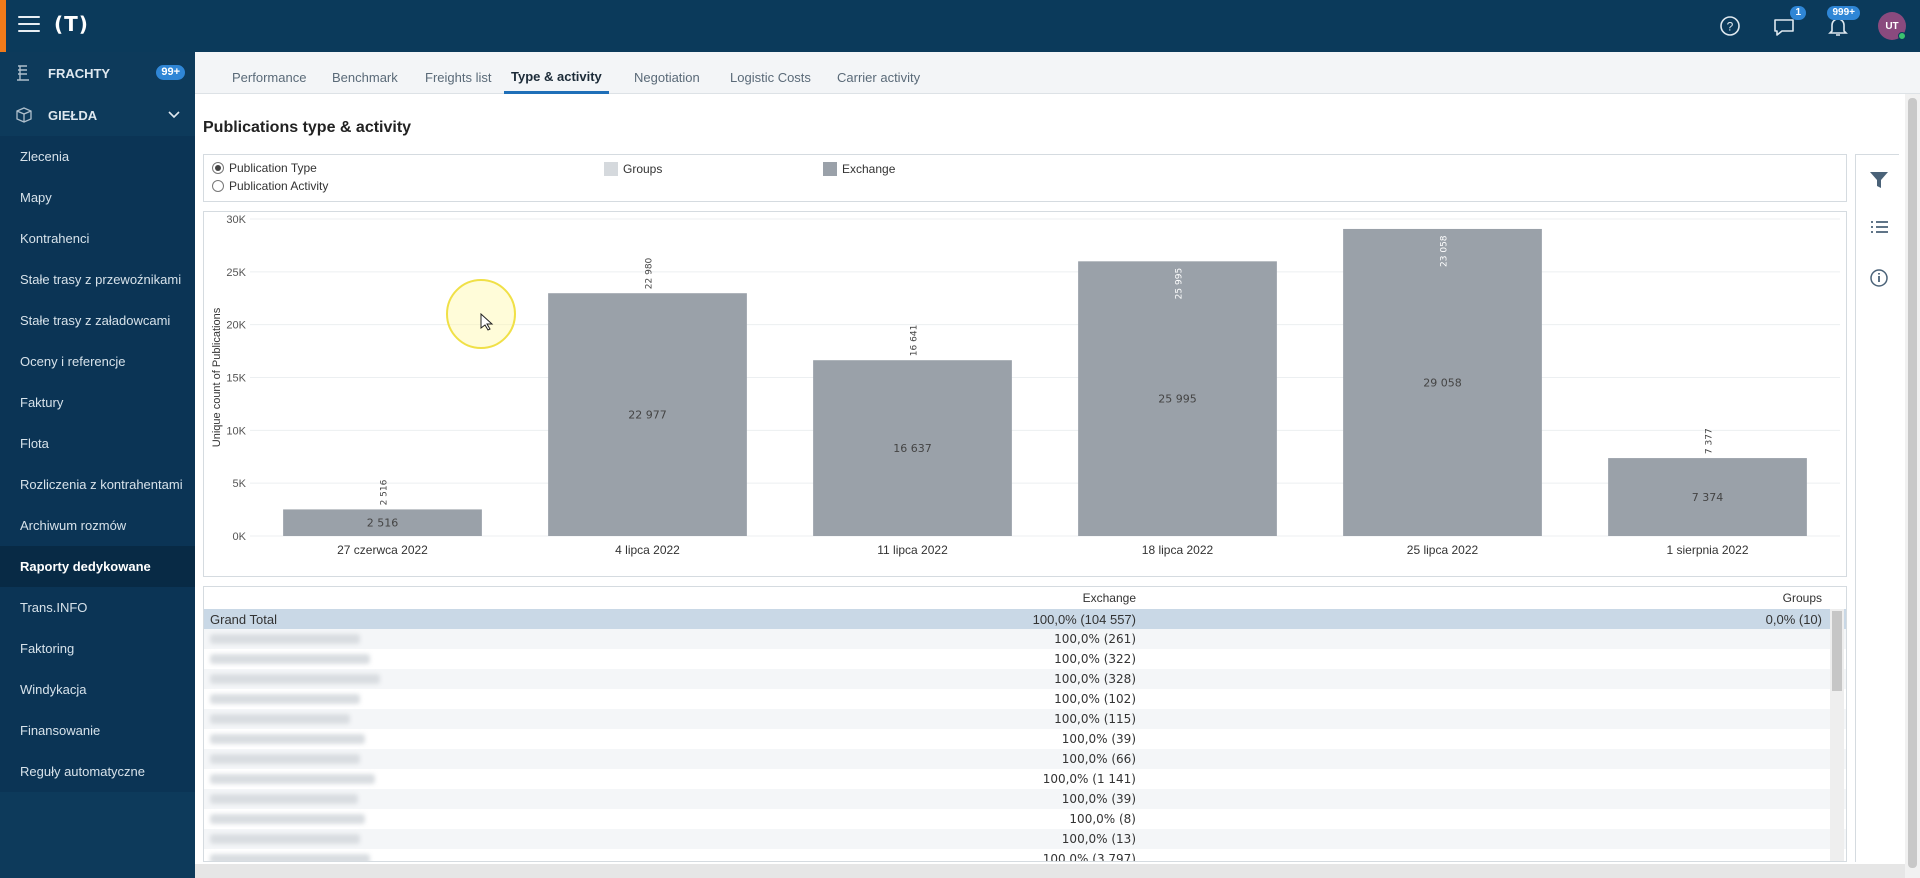  I want to click on sidebar-item-archiwum: Archiwum rozmów, so click(73, 525).